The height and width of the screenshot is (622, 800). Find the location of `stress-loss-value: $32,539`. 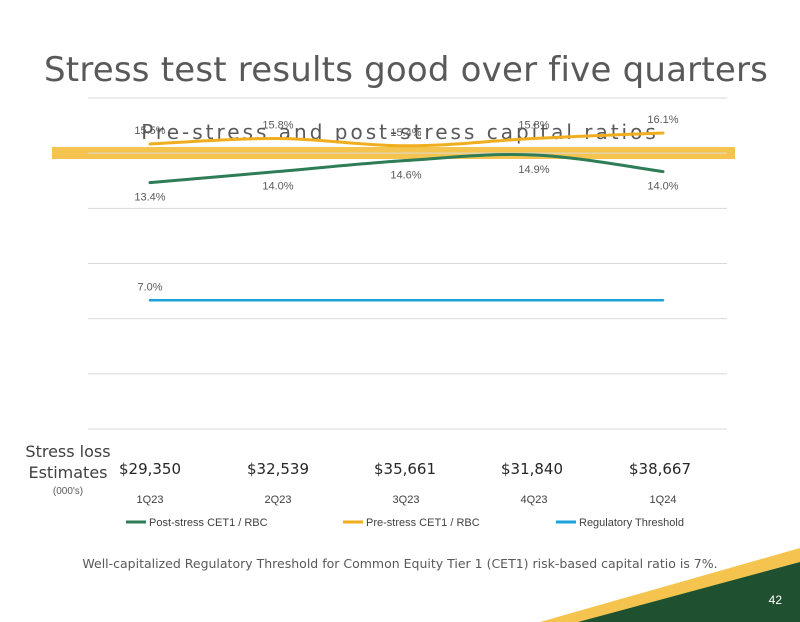

stress-loss-value: $32,539 is located at coordinates (278, 469).